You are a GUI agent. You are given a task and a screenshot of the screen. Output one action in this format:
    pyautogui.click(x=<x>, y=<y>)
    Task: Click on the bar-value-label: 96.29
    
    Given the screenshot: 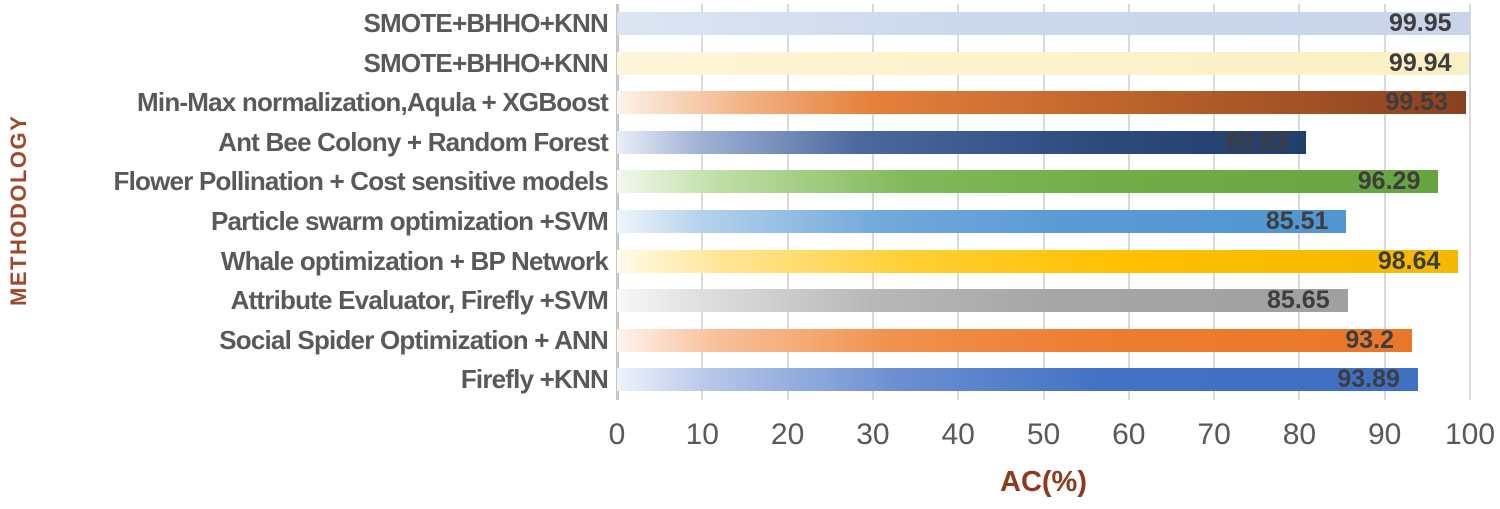 What is the action you would take?
    pyautogui.click(x=1389, y=181)
    